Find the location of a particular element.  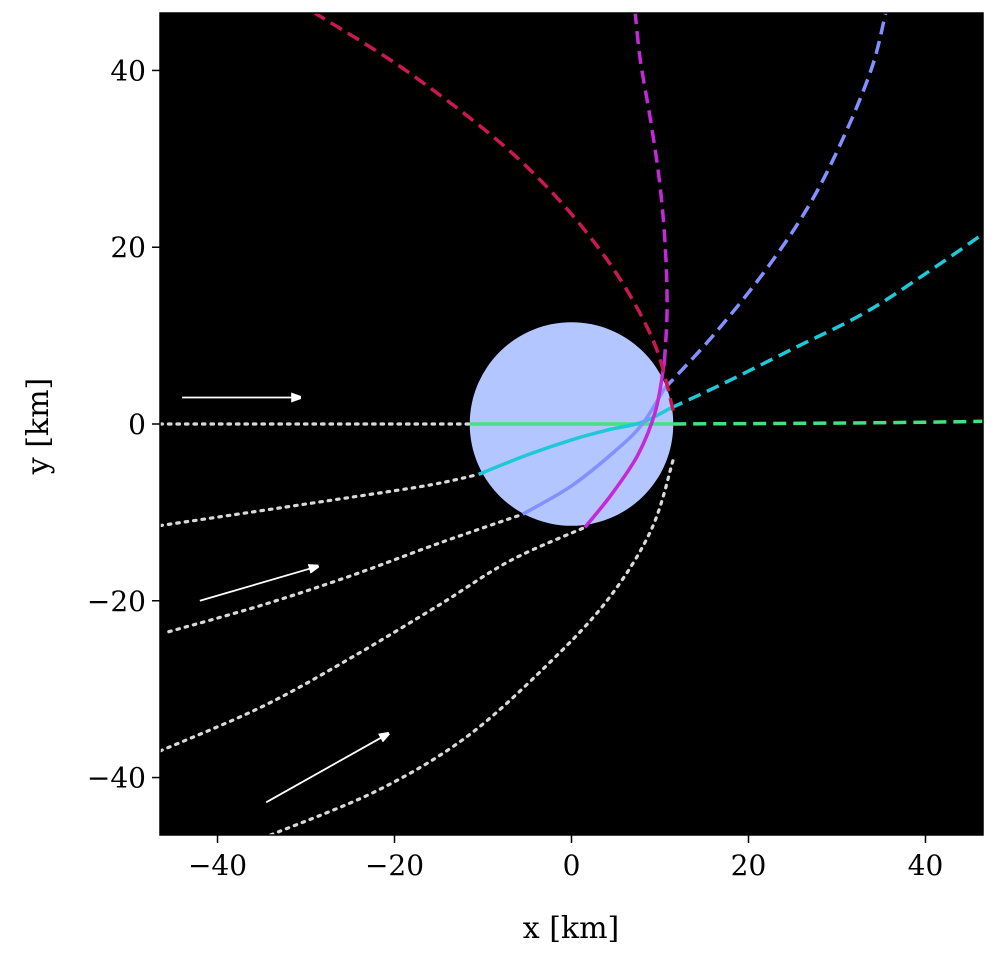

trajectory-1-outgoing is located at coordinates (828, 422).